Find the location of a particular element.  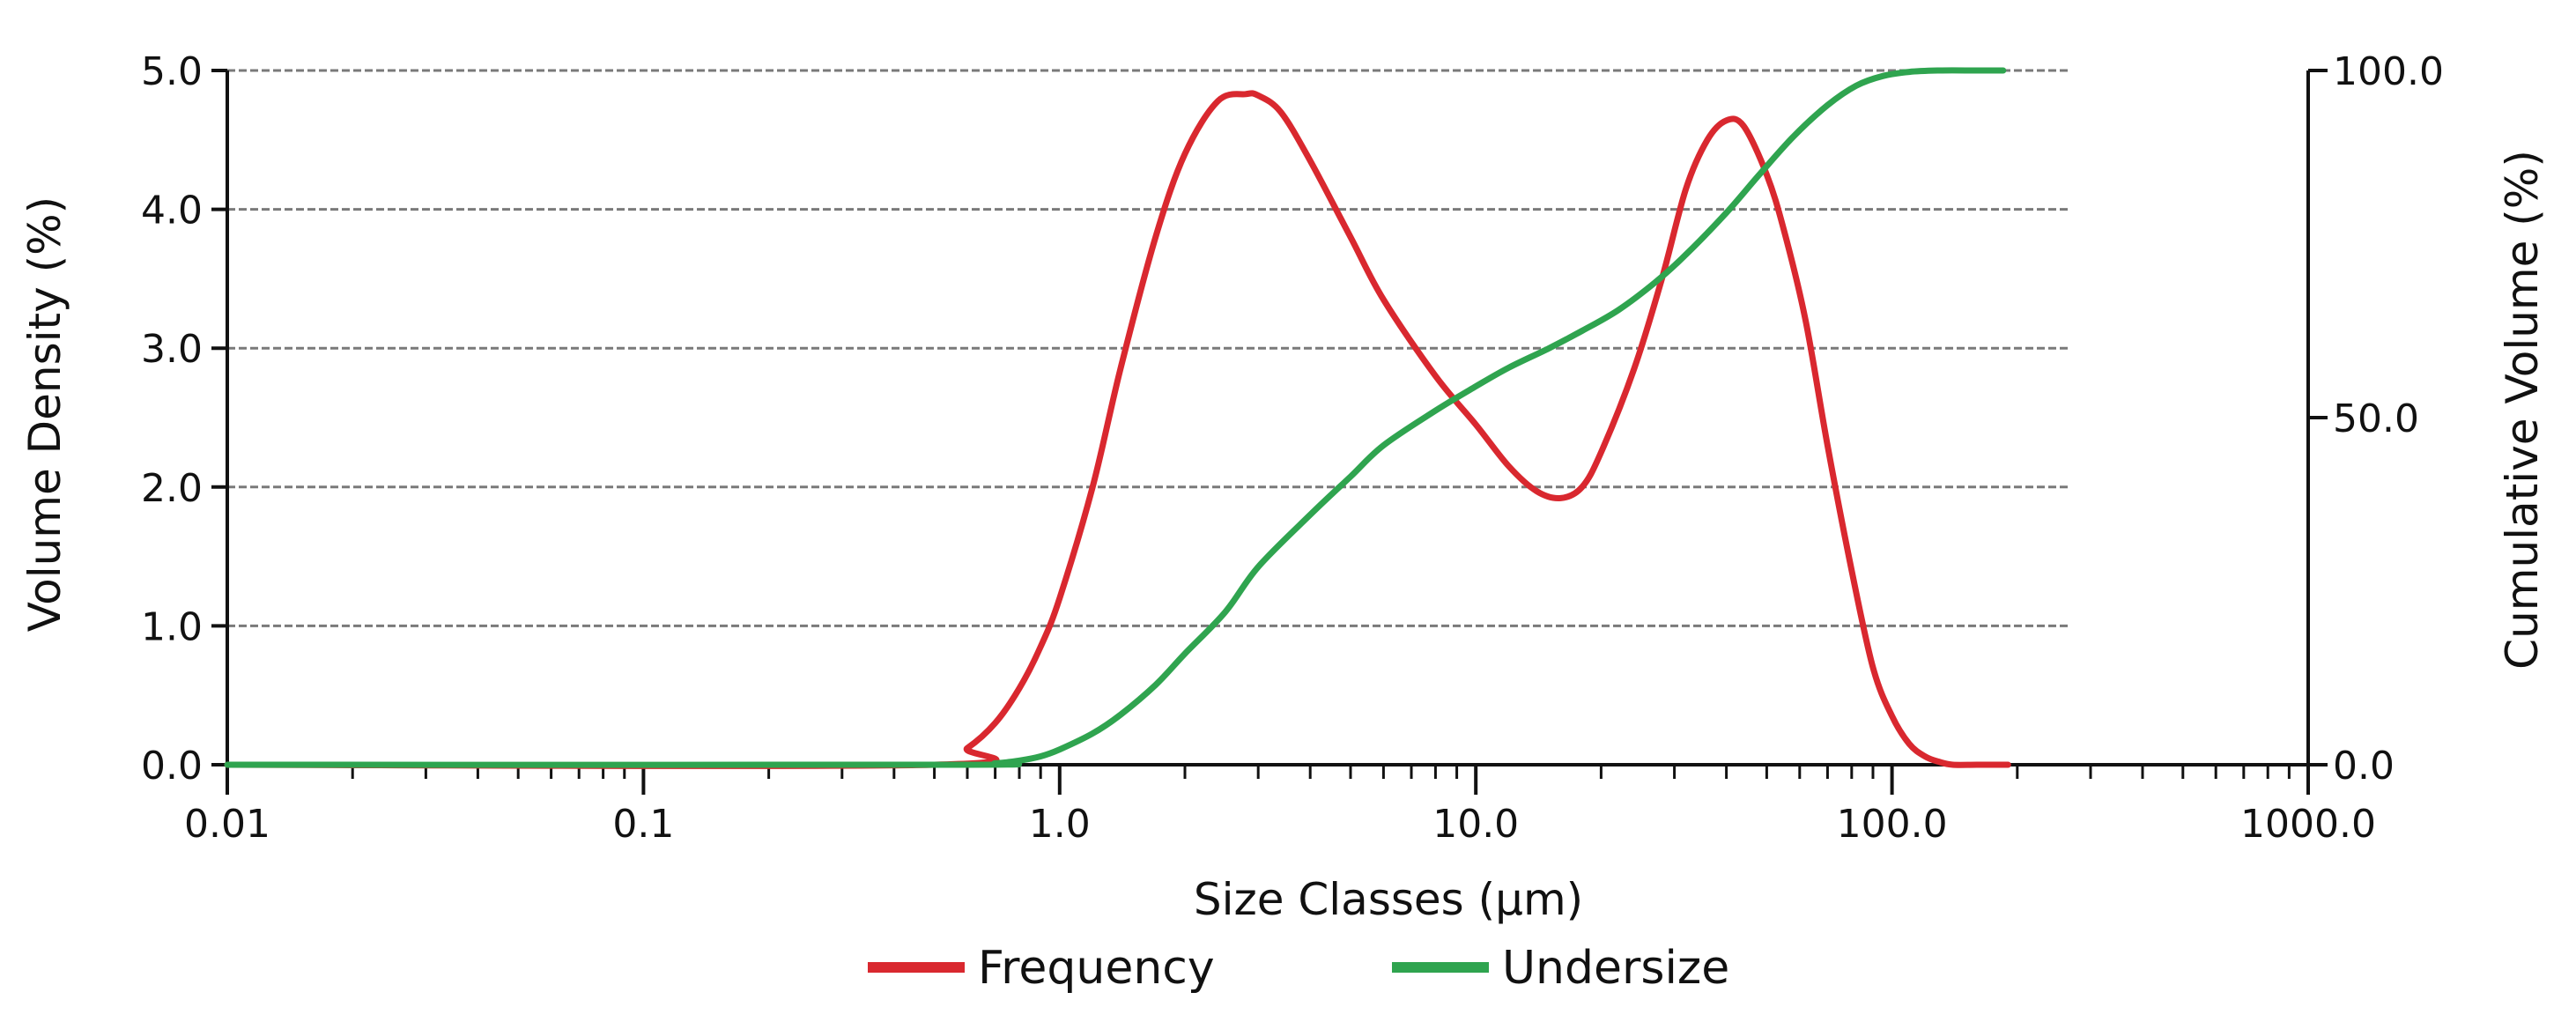

x-tick-label: 0.1 is located at coordinates (643, 824).